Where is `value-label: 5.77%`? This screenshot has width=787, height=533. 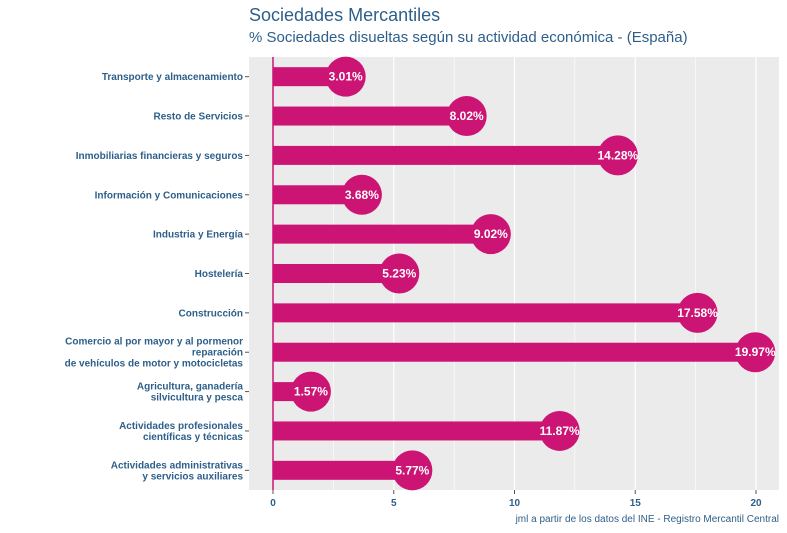 value-label: 5.77% is located at coordinates (412, 470).